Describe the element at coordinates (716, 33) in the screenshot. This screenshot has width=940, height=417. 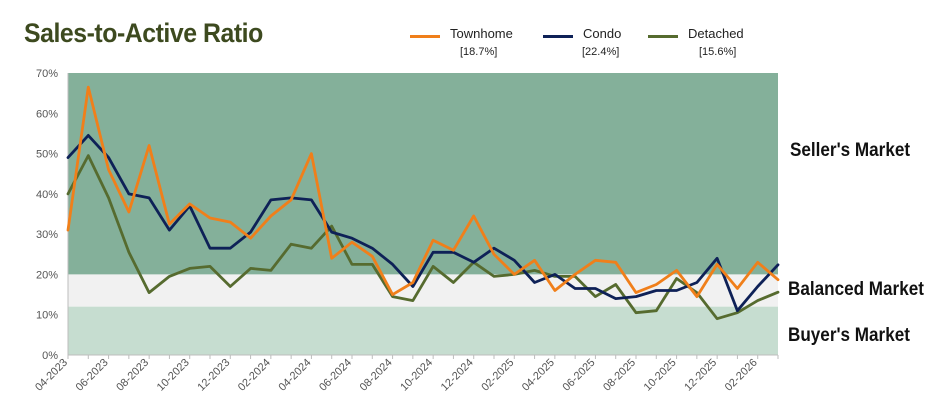
I see `legend-label-detached: Detached` at that location.